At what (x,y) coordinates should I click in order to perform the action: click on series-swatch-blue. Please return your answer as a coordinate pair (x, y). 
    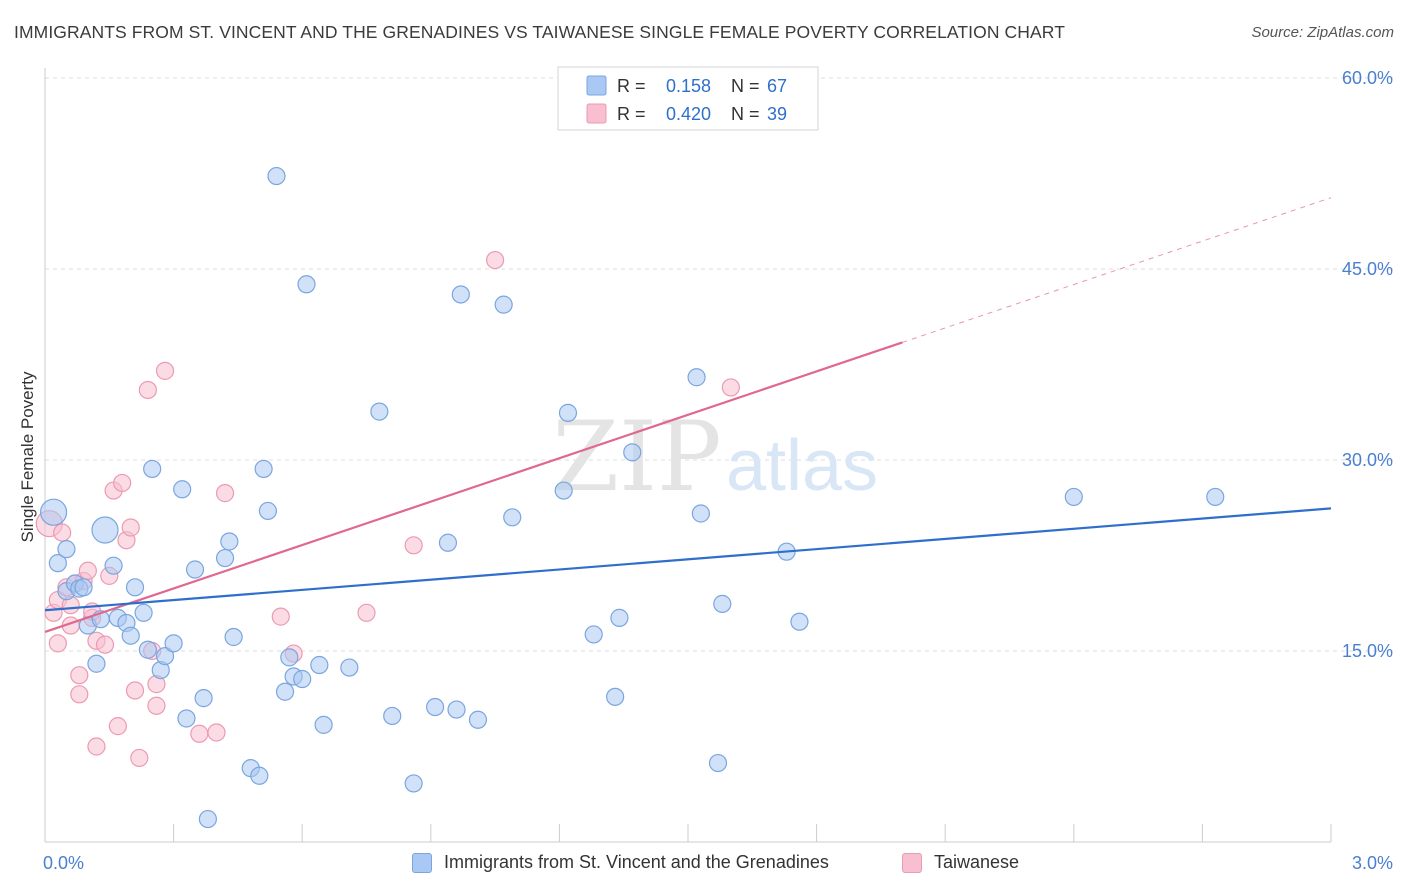
    Looking at the image, I should click on (422, 862).